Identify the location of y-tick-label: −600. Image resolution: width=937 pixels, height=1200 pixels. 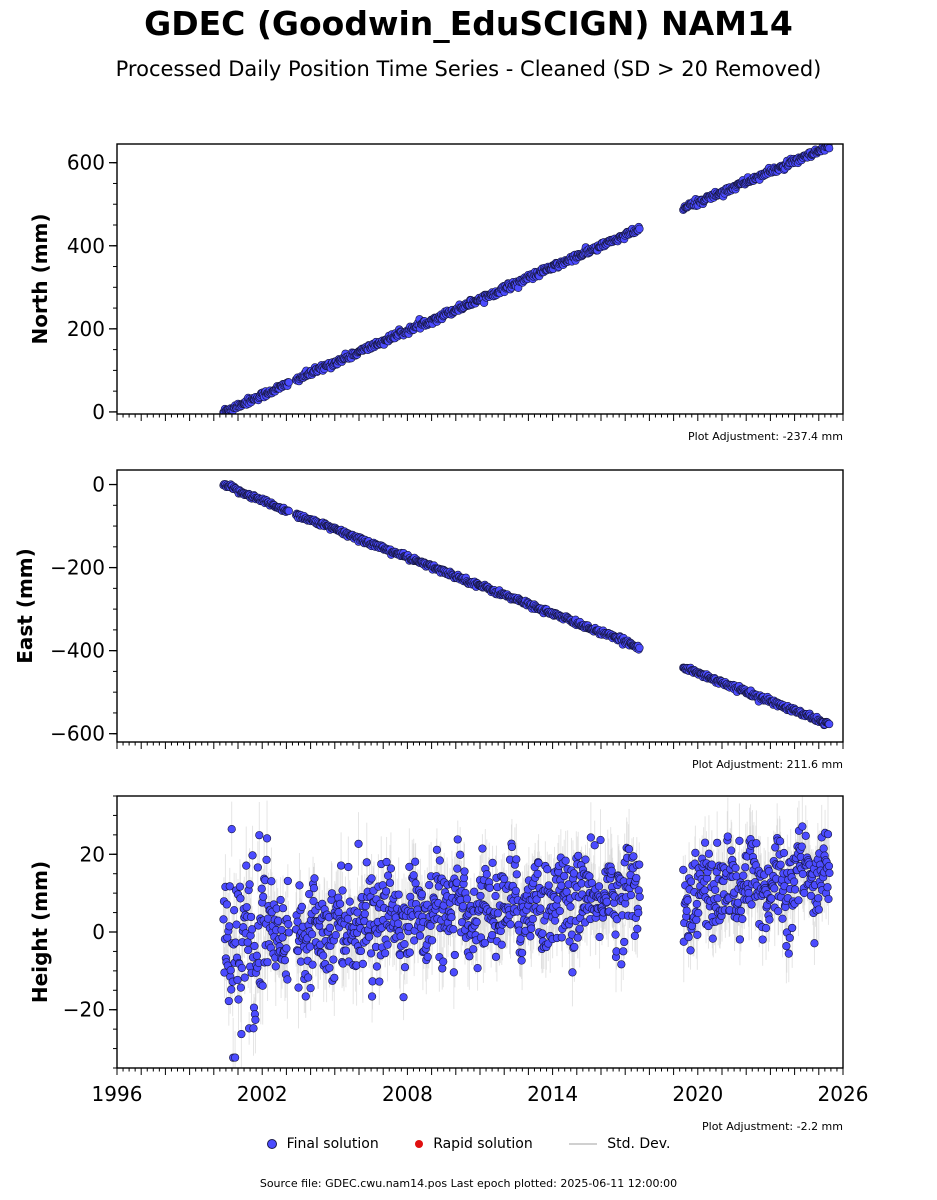
(77, 734).